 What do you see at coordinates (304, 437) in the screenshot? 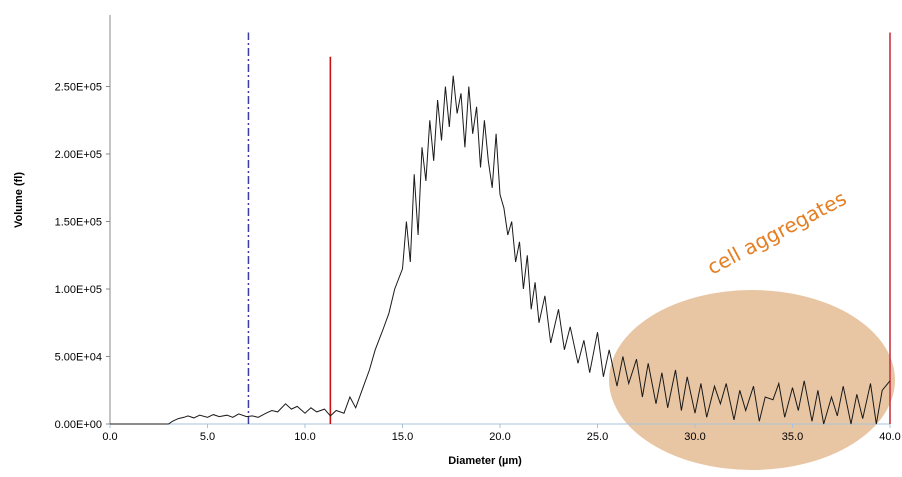
I see `x-tick-label: 10.0` at bounding box center [304, 437].